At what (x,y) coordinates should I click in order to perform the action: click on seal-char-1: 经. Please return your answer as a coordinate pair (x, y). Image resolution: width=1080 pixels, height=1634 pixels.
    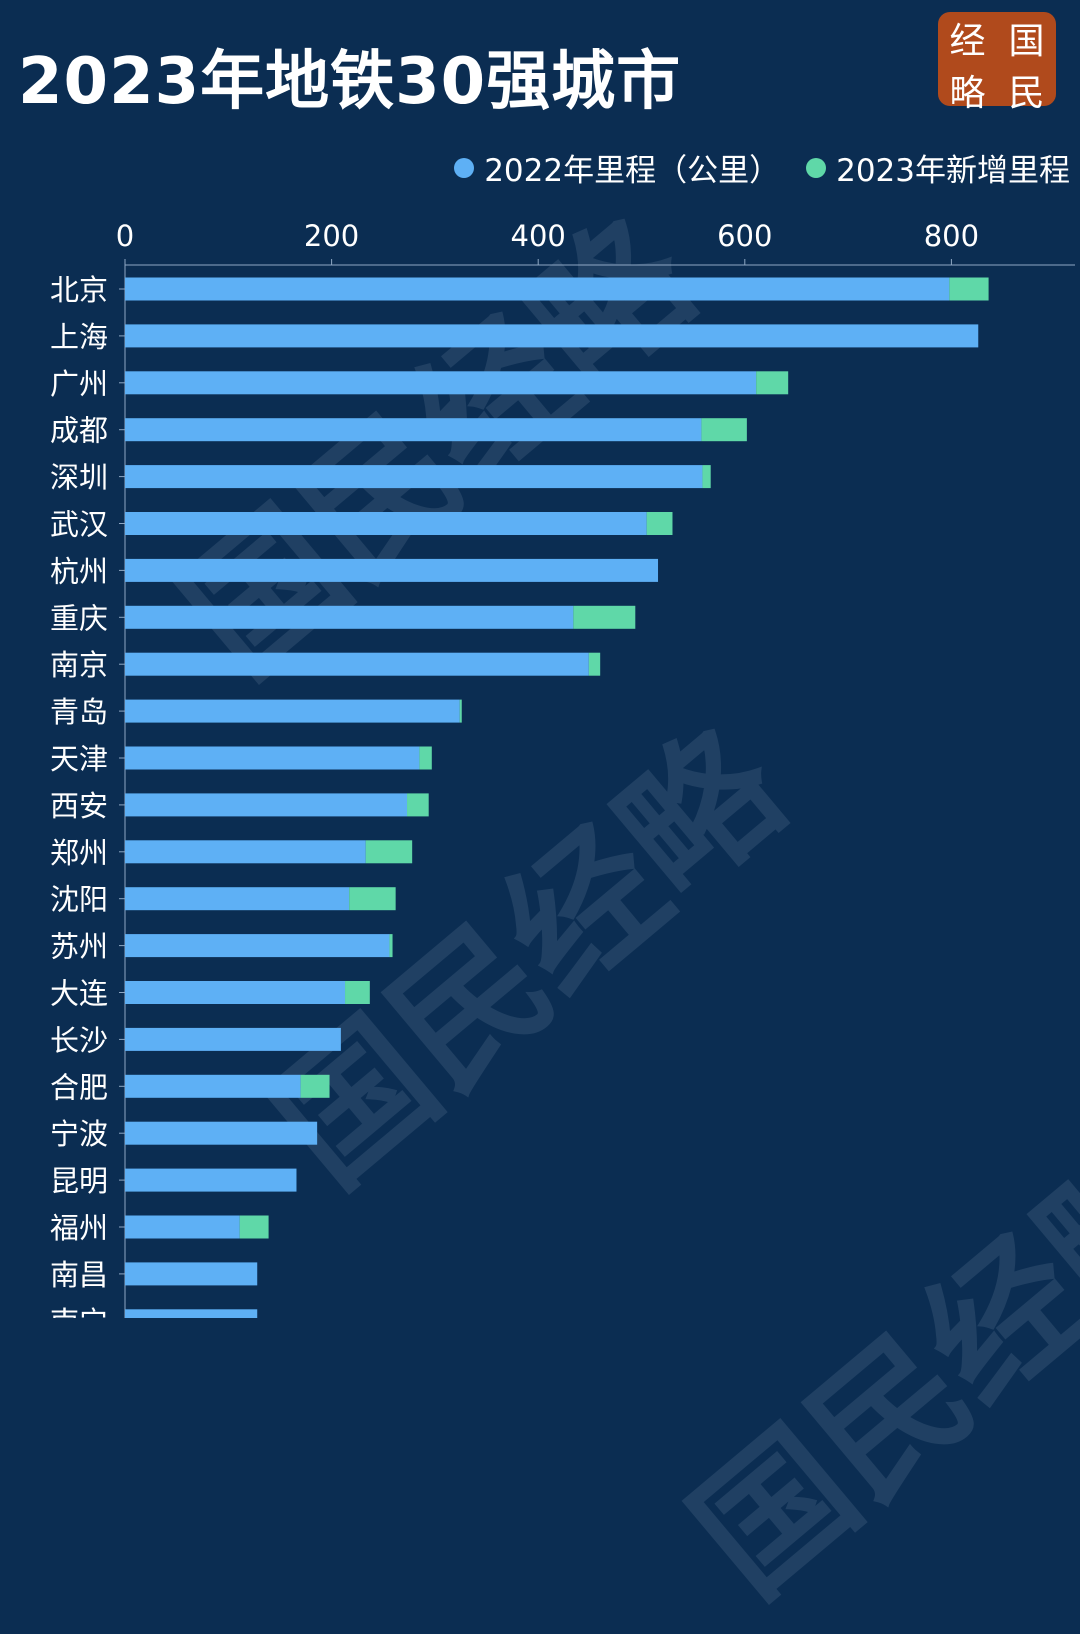
    Looking at the image, I should click on (967, 41).